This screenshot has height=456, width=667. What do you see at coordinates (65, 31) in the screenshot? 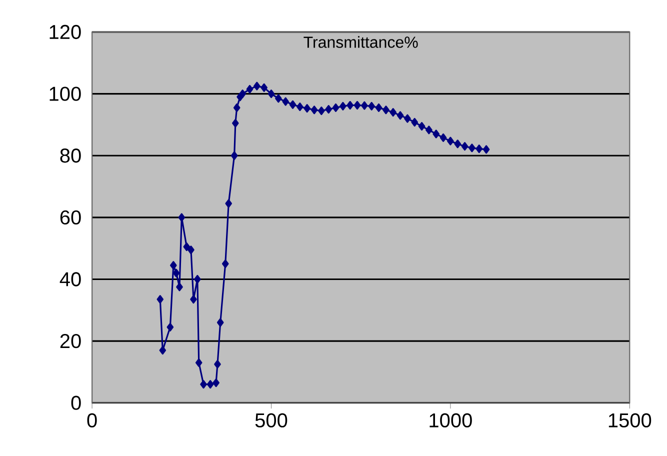
I see `y-tick-label: 120` at bounding box center [65, 31].